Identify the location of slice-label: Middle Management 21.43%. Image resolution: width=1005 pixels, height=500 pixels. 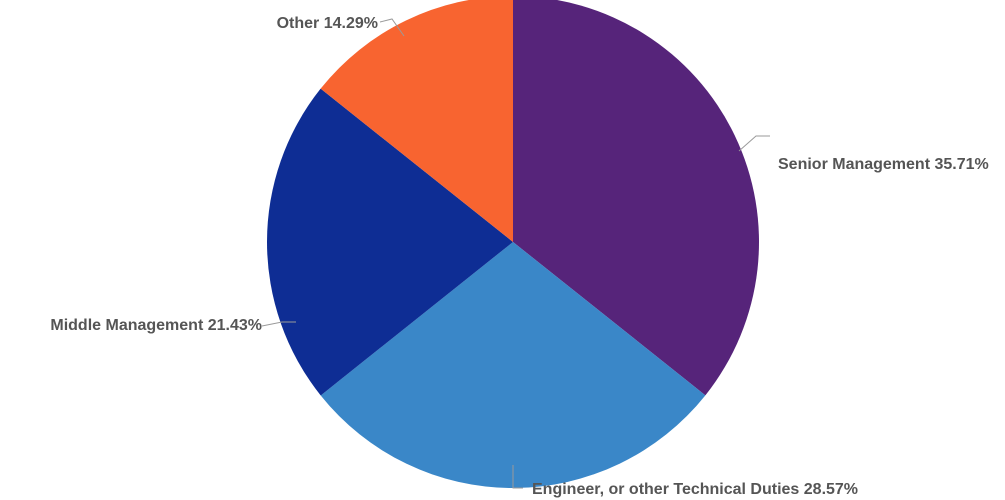
(156, 325).